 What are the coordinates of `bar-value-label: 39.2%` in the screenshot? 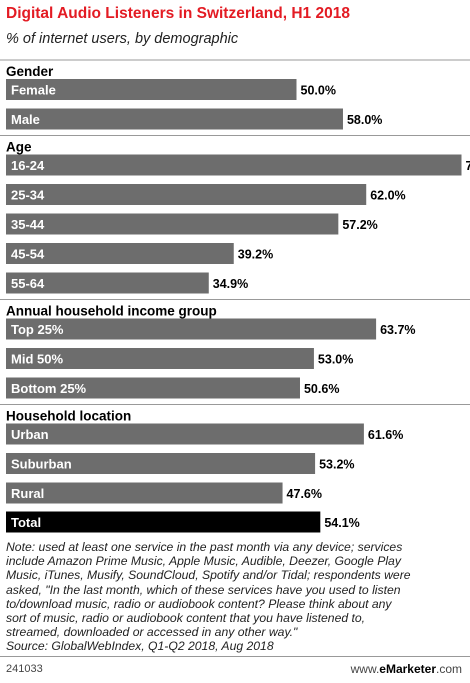 It's located at (255, 255).